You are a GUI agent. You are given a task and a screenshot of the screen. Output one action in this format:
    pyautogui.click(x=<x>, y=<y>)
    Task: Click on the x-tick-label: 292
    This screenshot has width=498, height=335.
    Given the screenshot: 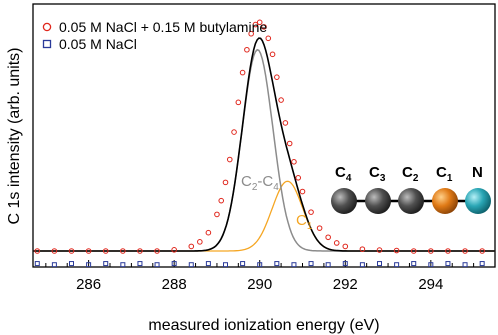 What is the action you would take?
    pyautogui.click(x=345, y=284)
    